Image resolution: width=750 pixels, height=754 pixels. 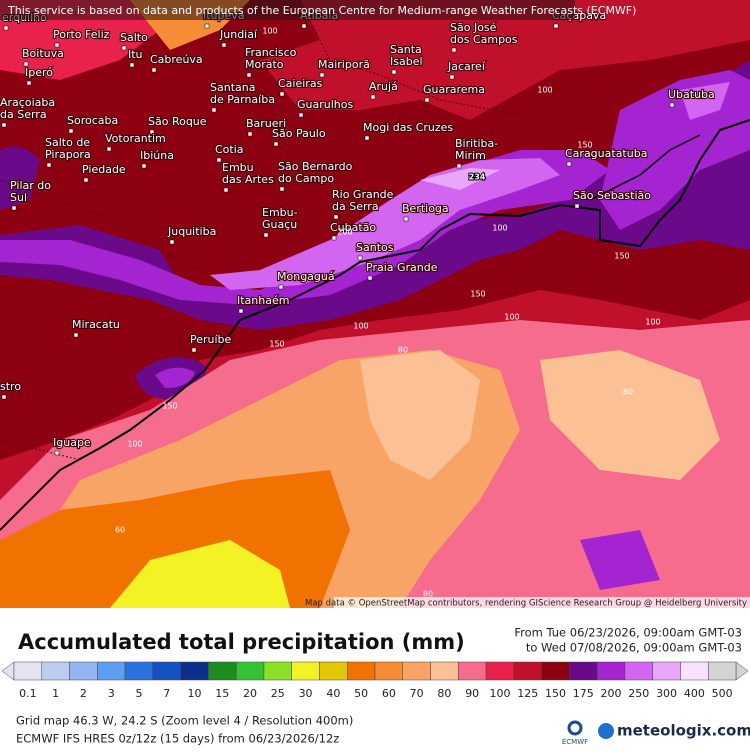 I want to click on scale-label: 30, so click(x=306, y=693).